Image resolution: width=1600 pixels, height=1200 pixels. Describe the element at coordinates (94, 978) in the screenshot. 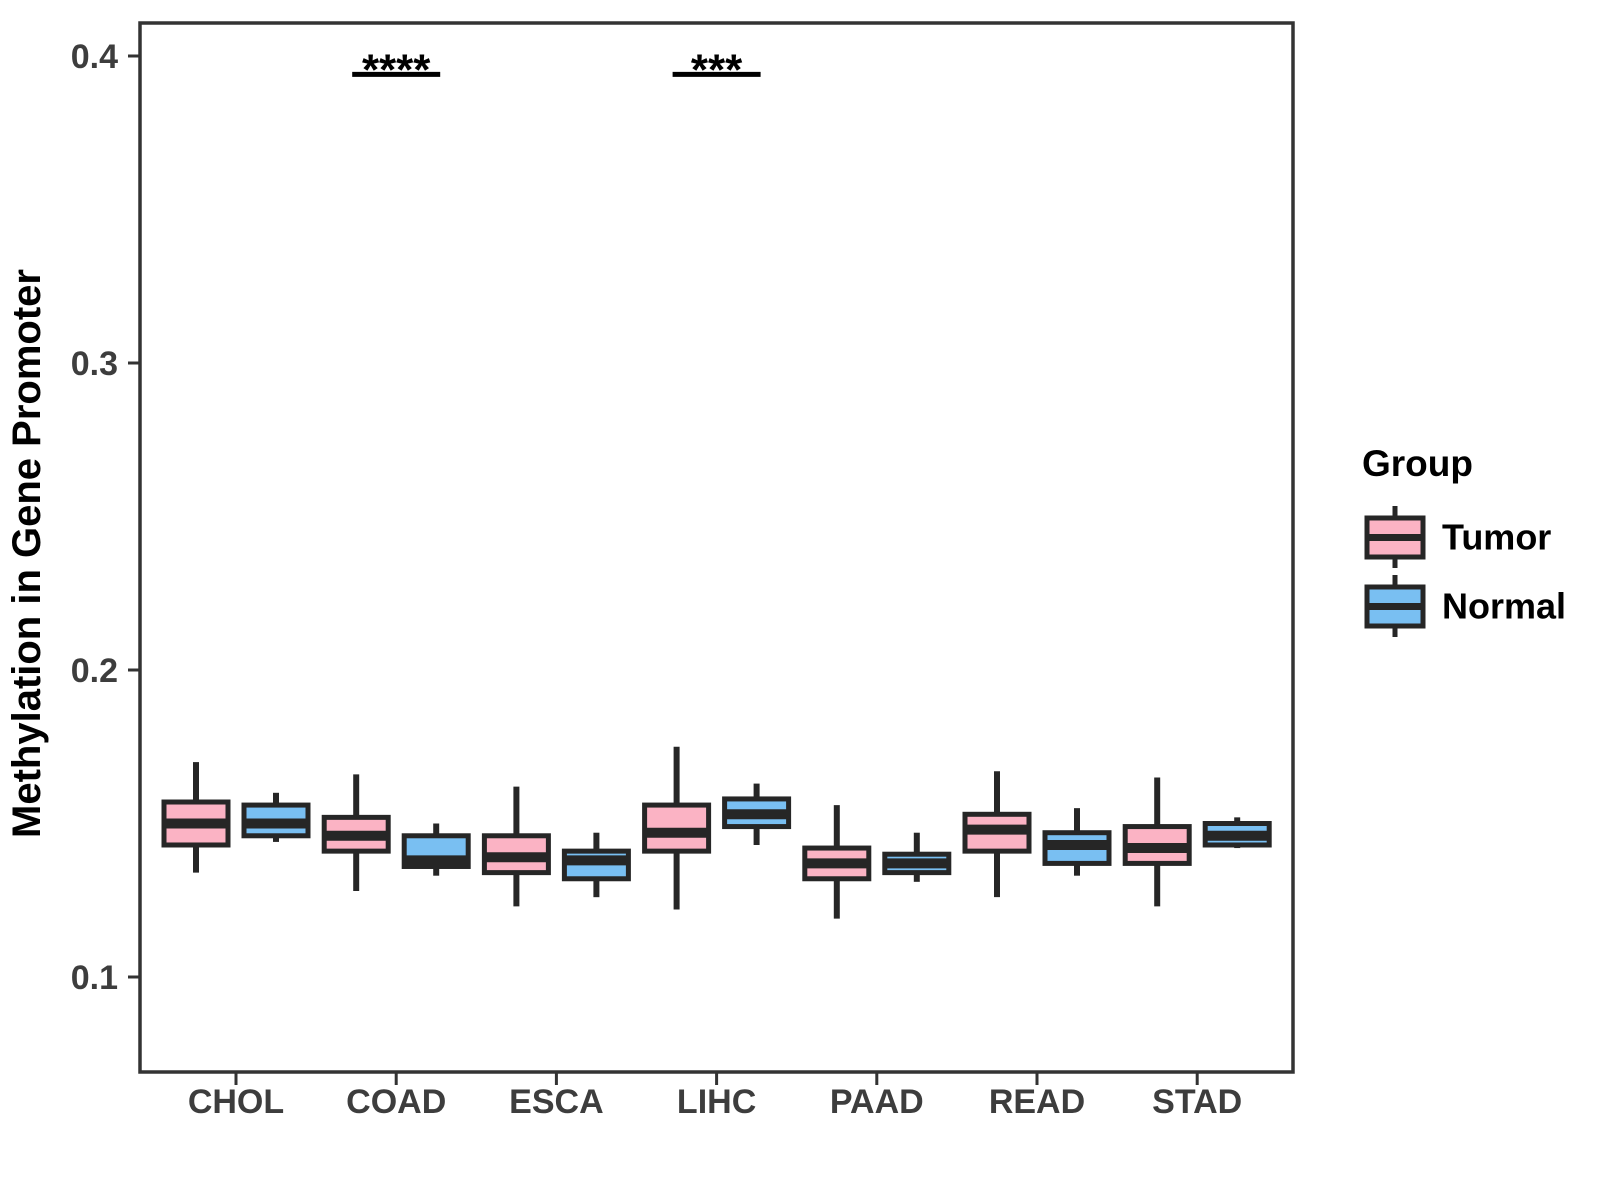

I see `y-tick-label: 0.1` at that location.